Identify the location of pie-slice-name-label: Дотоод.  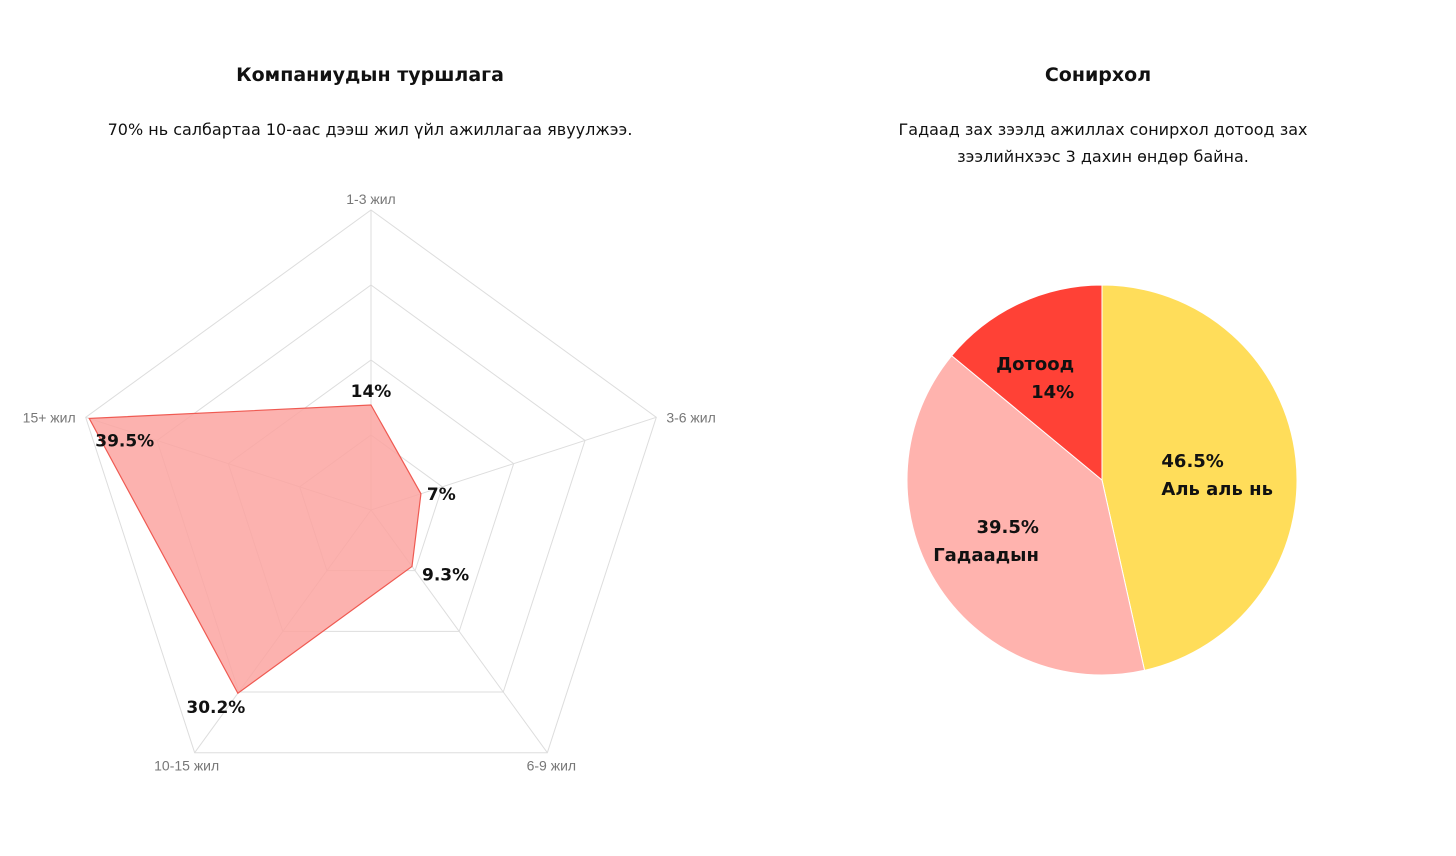
(1035, 364).